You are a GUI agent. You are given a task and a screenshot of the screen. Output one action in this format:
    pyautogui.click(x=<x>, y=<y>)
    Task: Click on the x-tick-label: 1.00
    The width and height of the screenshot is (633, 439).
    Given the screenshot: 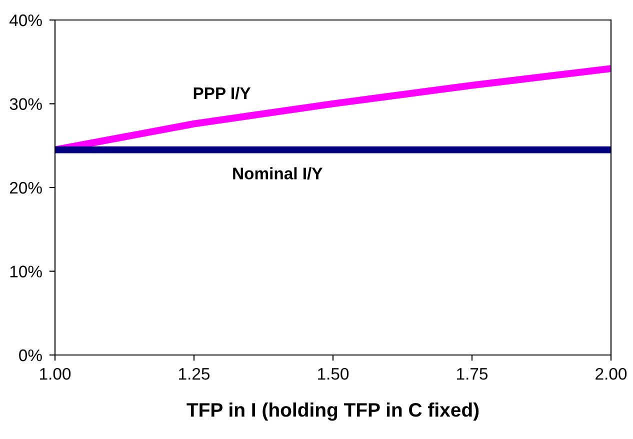 What is the action you would take?
    pyautogui.click(x=55, y=374)
    